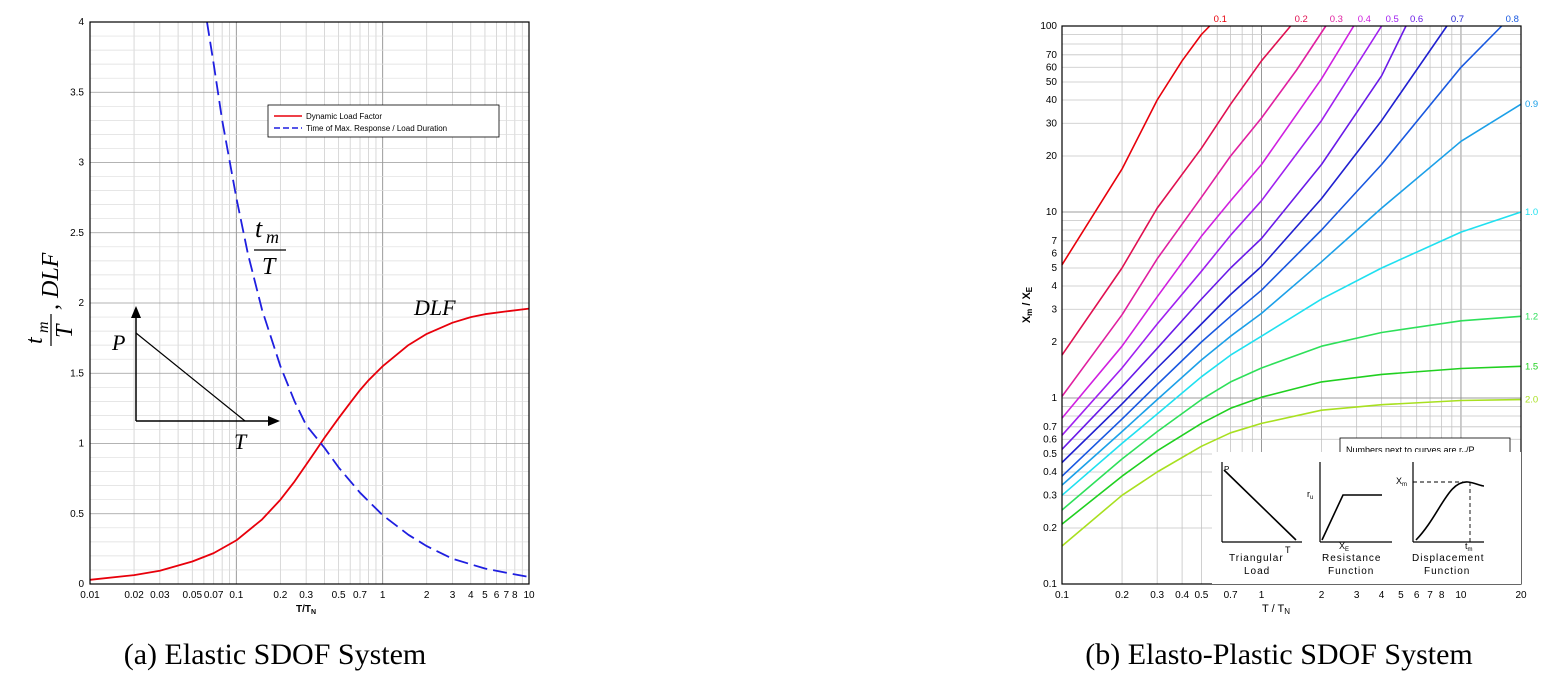 The height and width of the screenshot is (698, 1559). Describe the element at coordinates (1291, 595) in the screenshot. I see `x-tick-labels-b: 0.1 0.2 0.3 0.4 0.5 0.7 1 2 3 4 5 6 7 8 10 20` at that location.